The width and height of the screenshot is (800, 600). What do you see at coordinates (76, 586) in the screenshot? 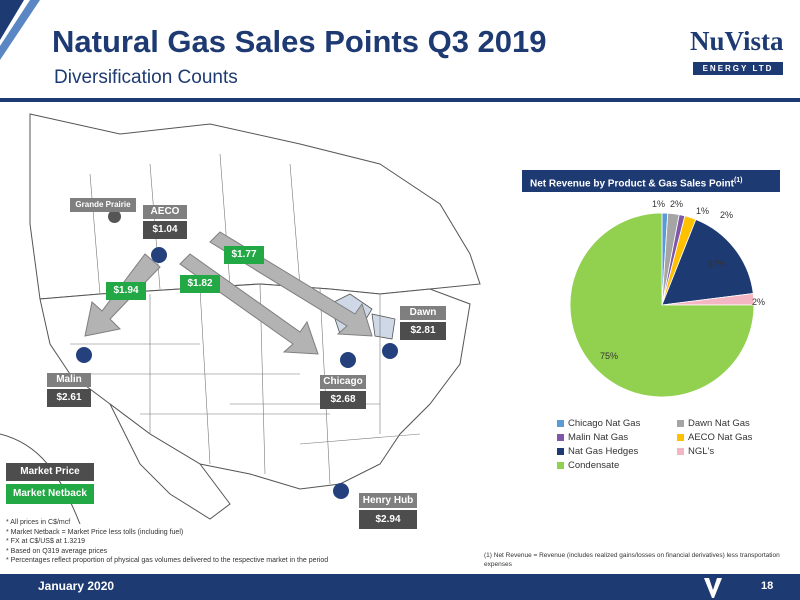
I see `footer-date: January 2020` at bounding box center [76, 586].